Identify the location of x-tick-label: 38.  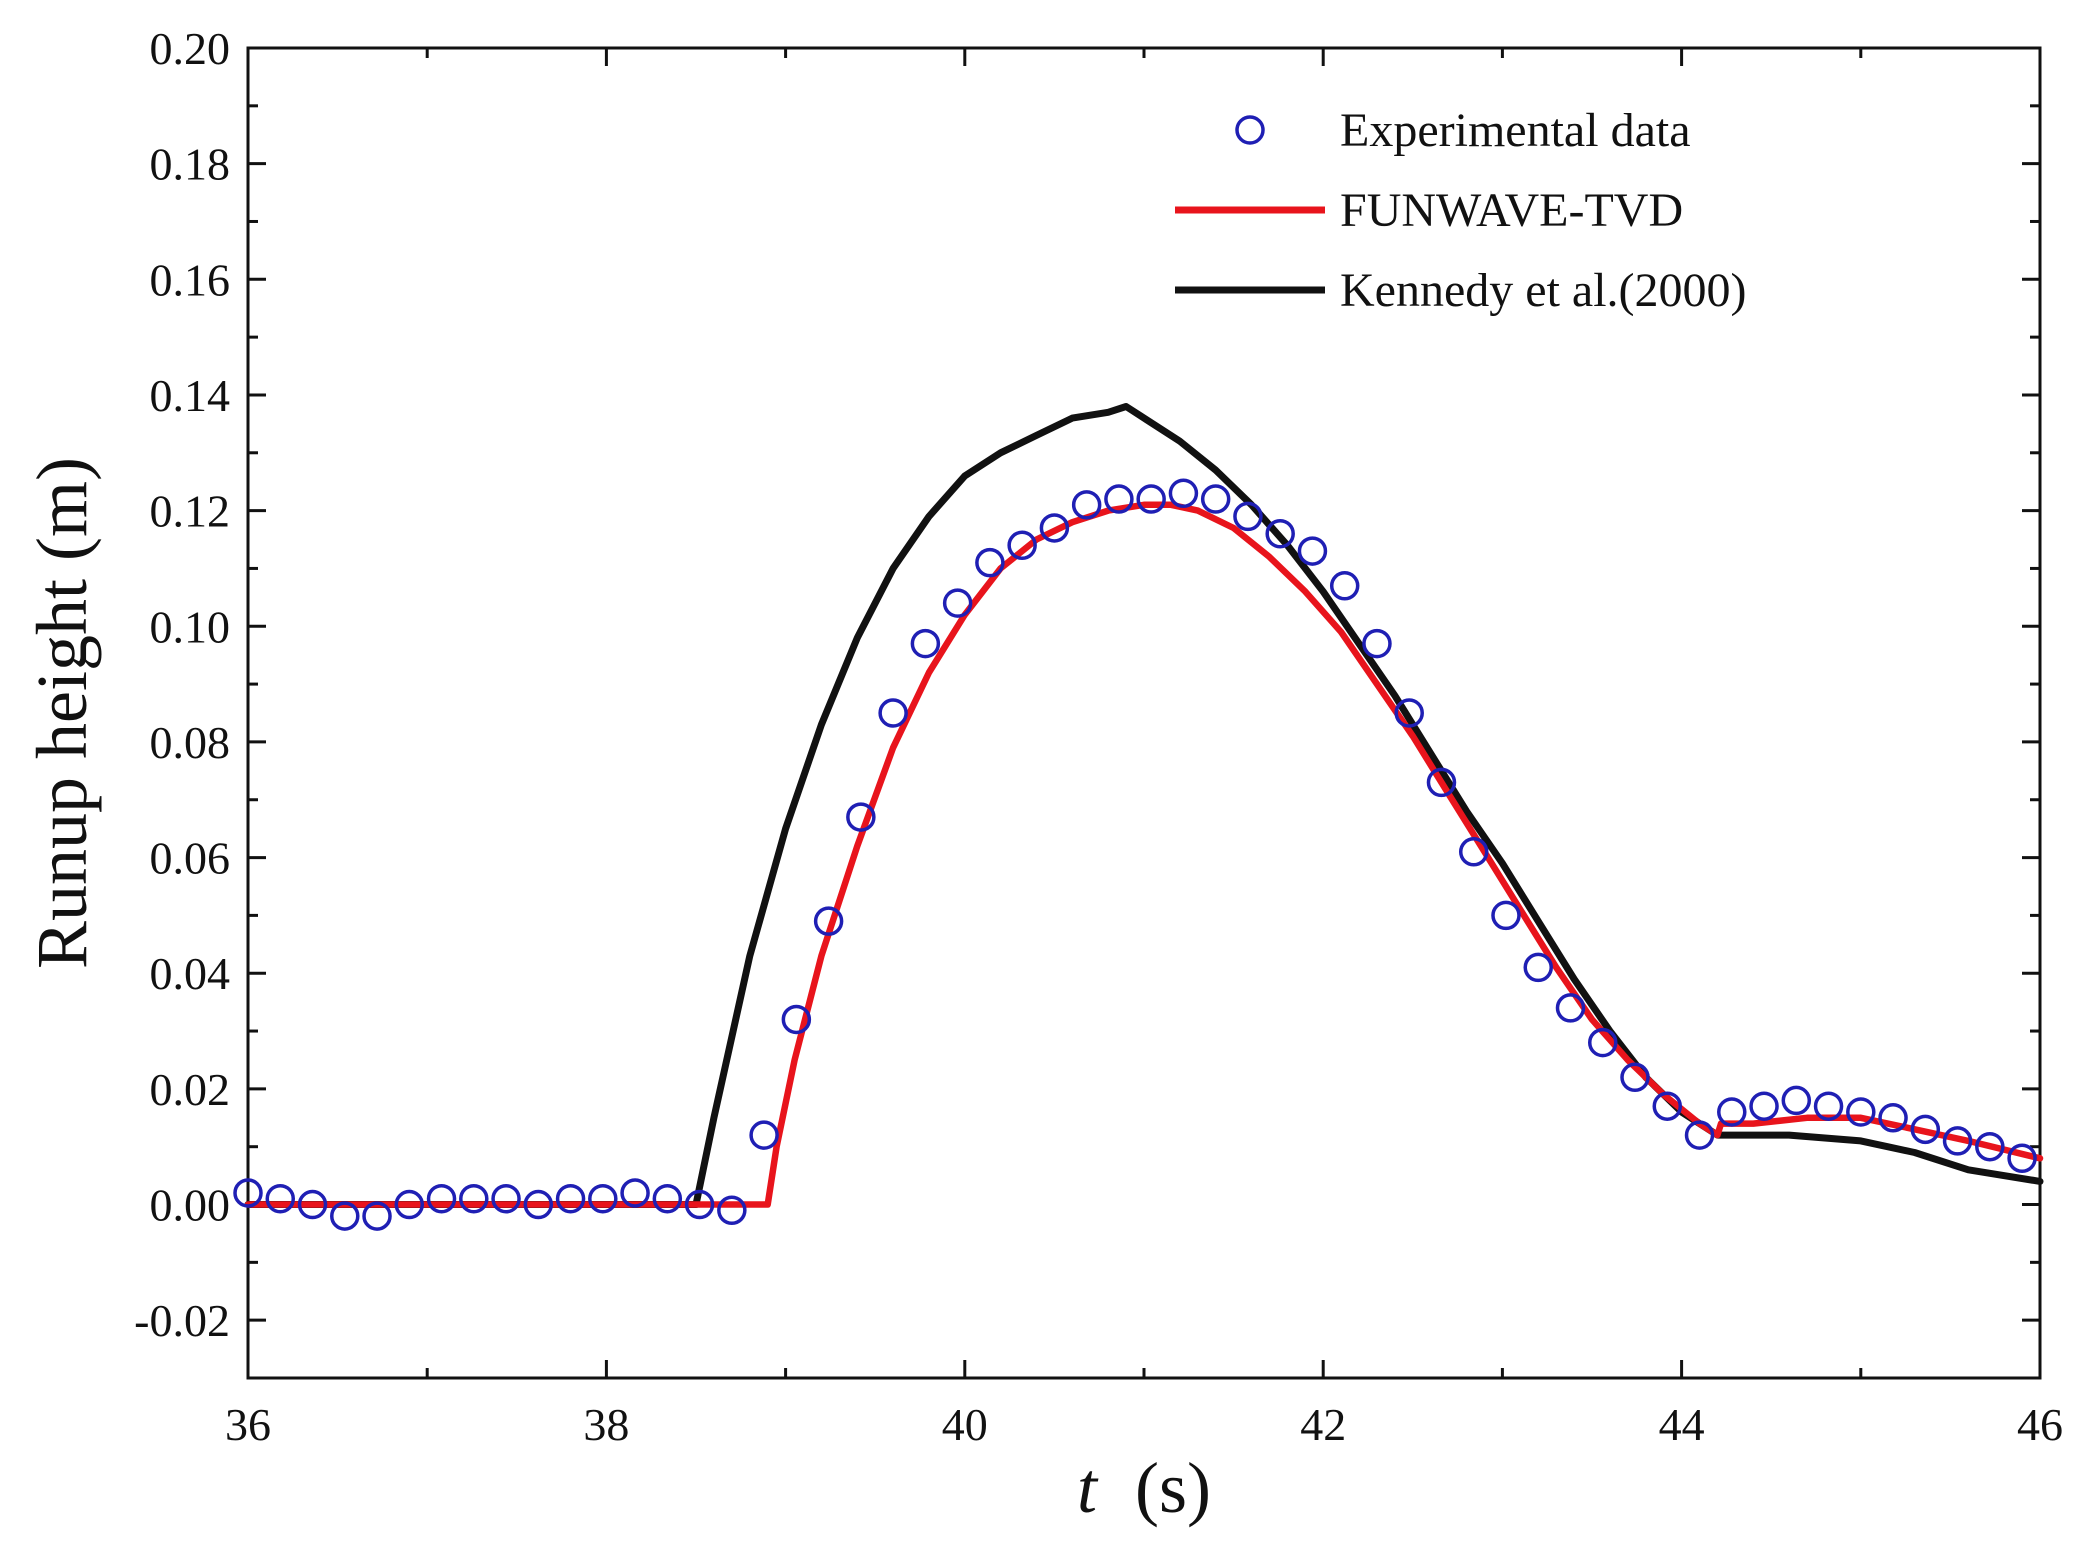
(606, 1424).